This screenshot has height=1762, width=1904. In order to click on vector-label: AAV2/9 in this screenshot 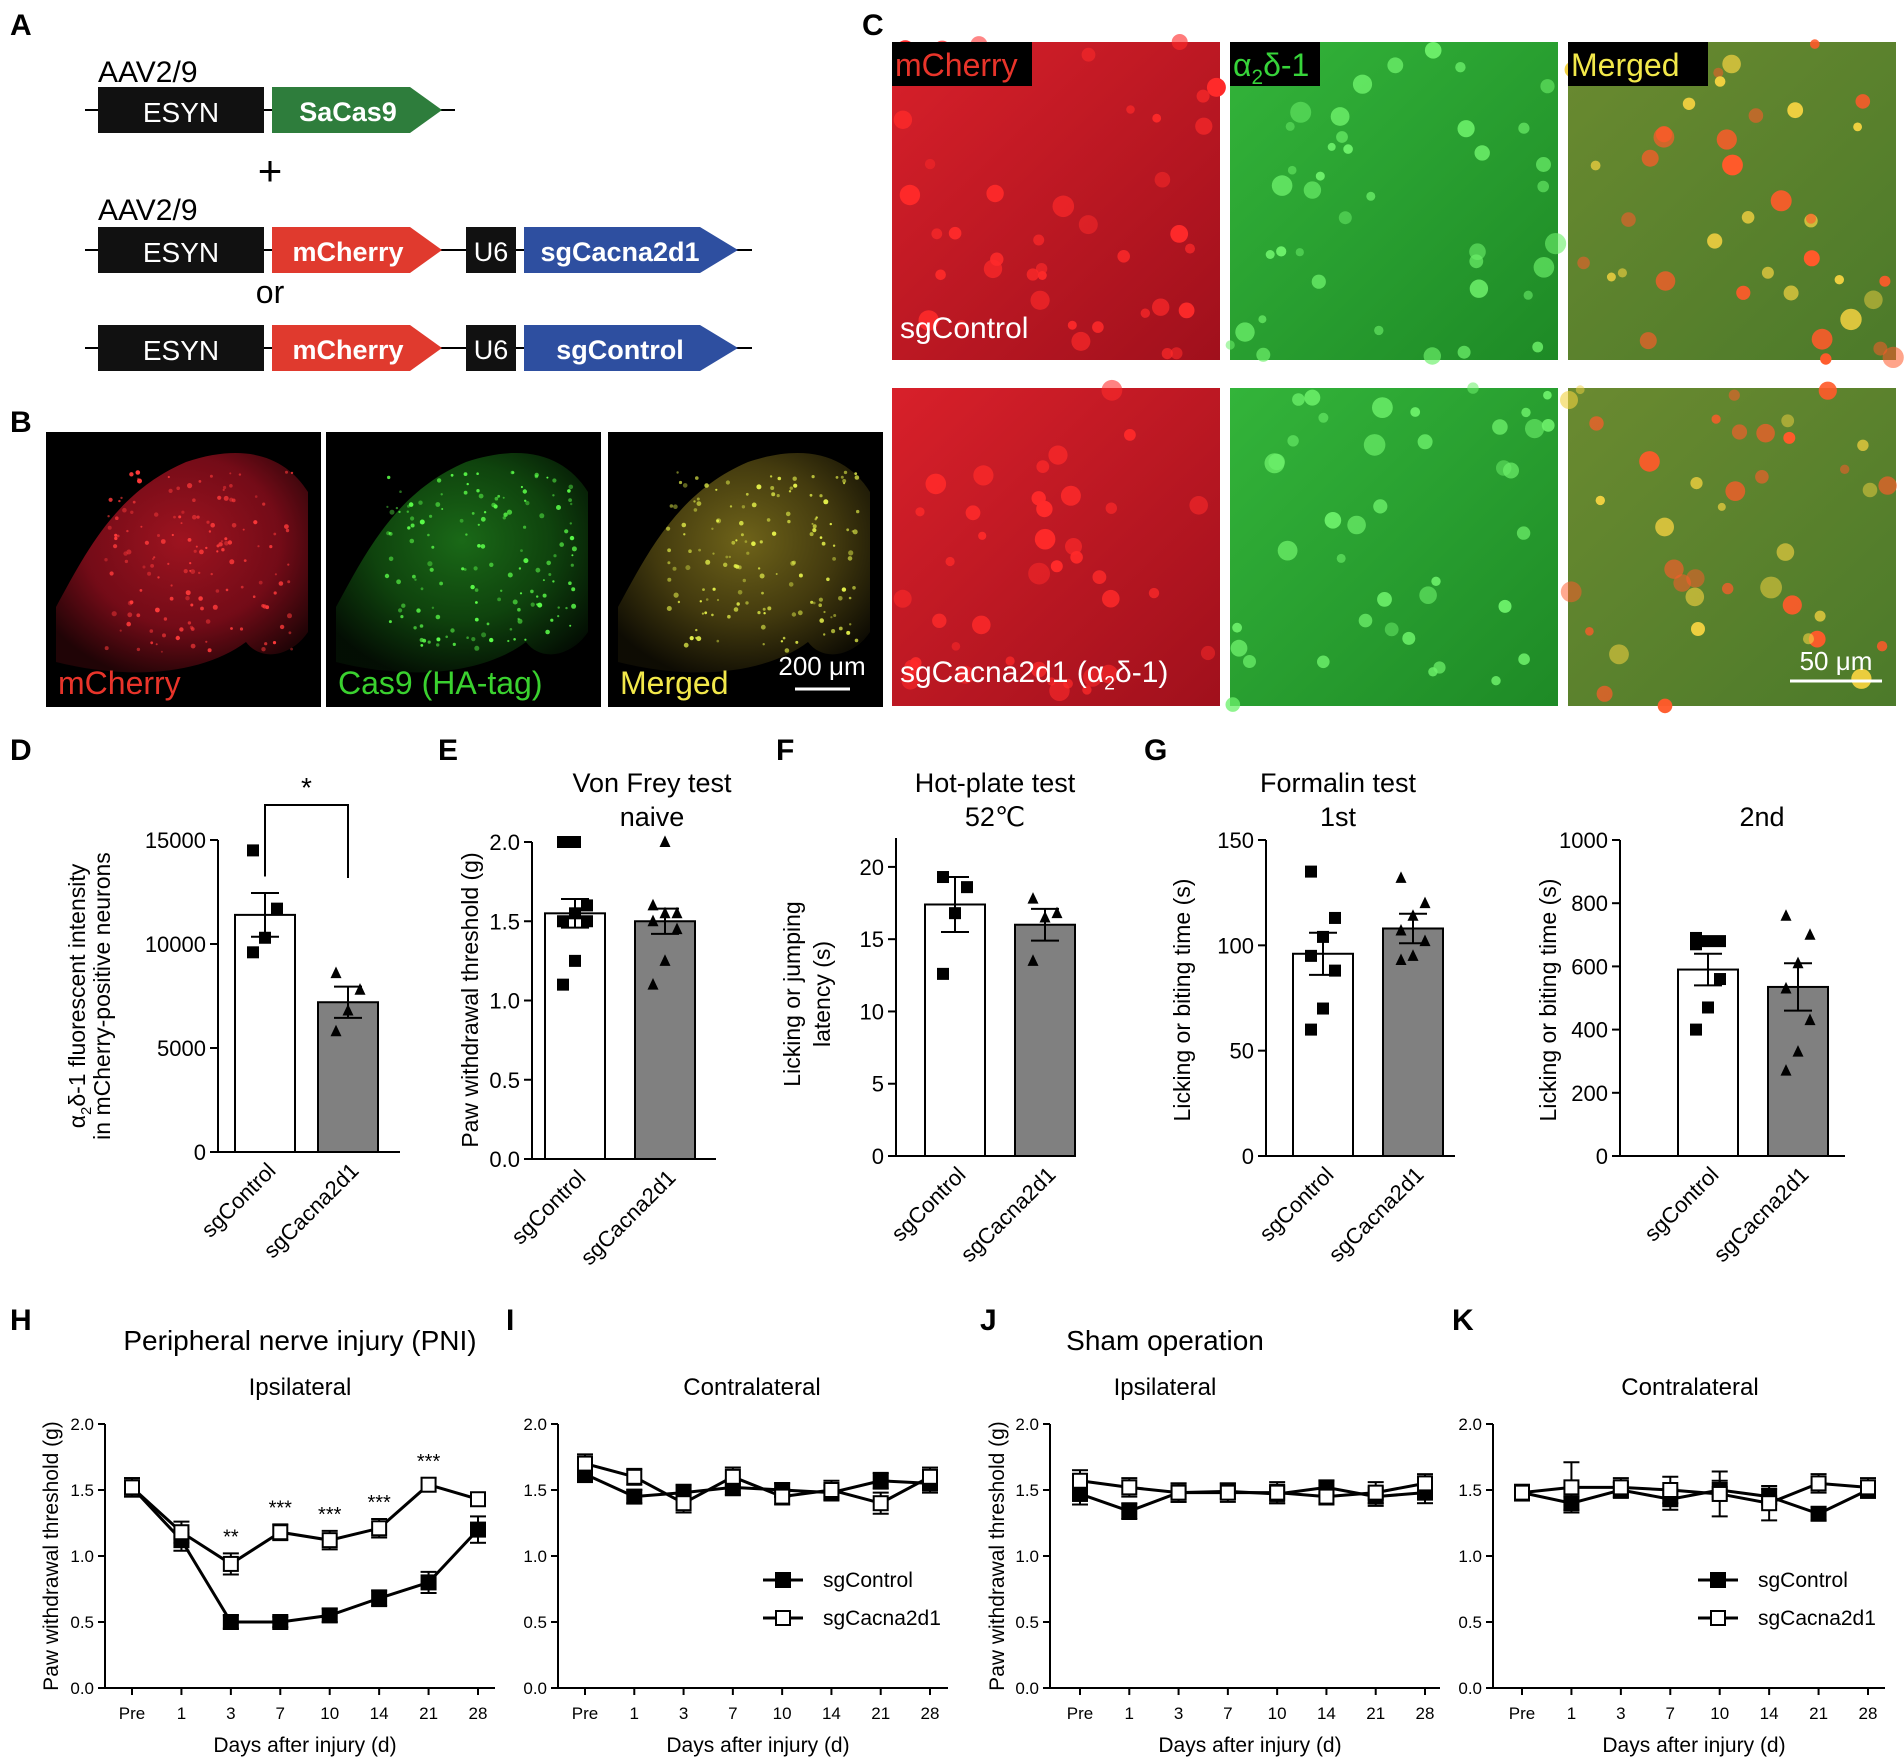, I will do `click(148, 72)`.